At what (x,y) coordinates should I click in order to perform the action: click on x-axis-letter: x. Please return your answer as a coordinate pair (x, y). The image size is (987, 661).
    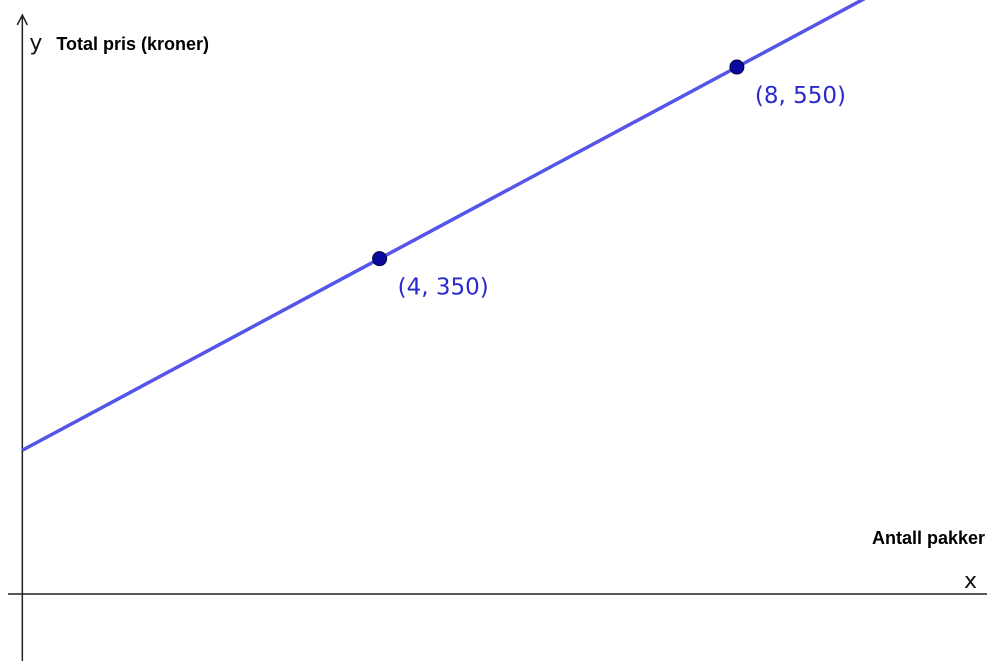
    Looking at the image, I should click on (970, 581).